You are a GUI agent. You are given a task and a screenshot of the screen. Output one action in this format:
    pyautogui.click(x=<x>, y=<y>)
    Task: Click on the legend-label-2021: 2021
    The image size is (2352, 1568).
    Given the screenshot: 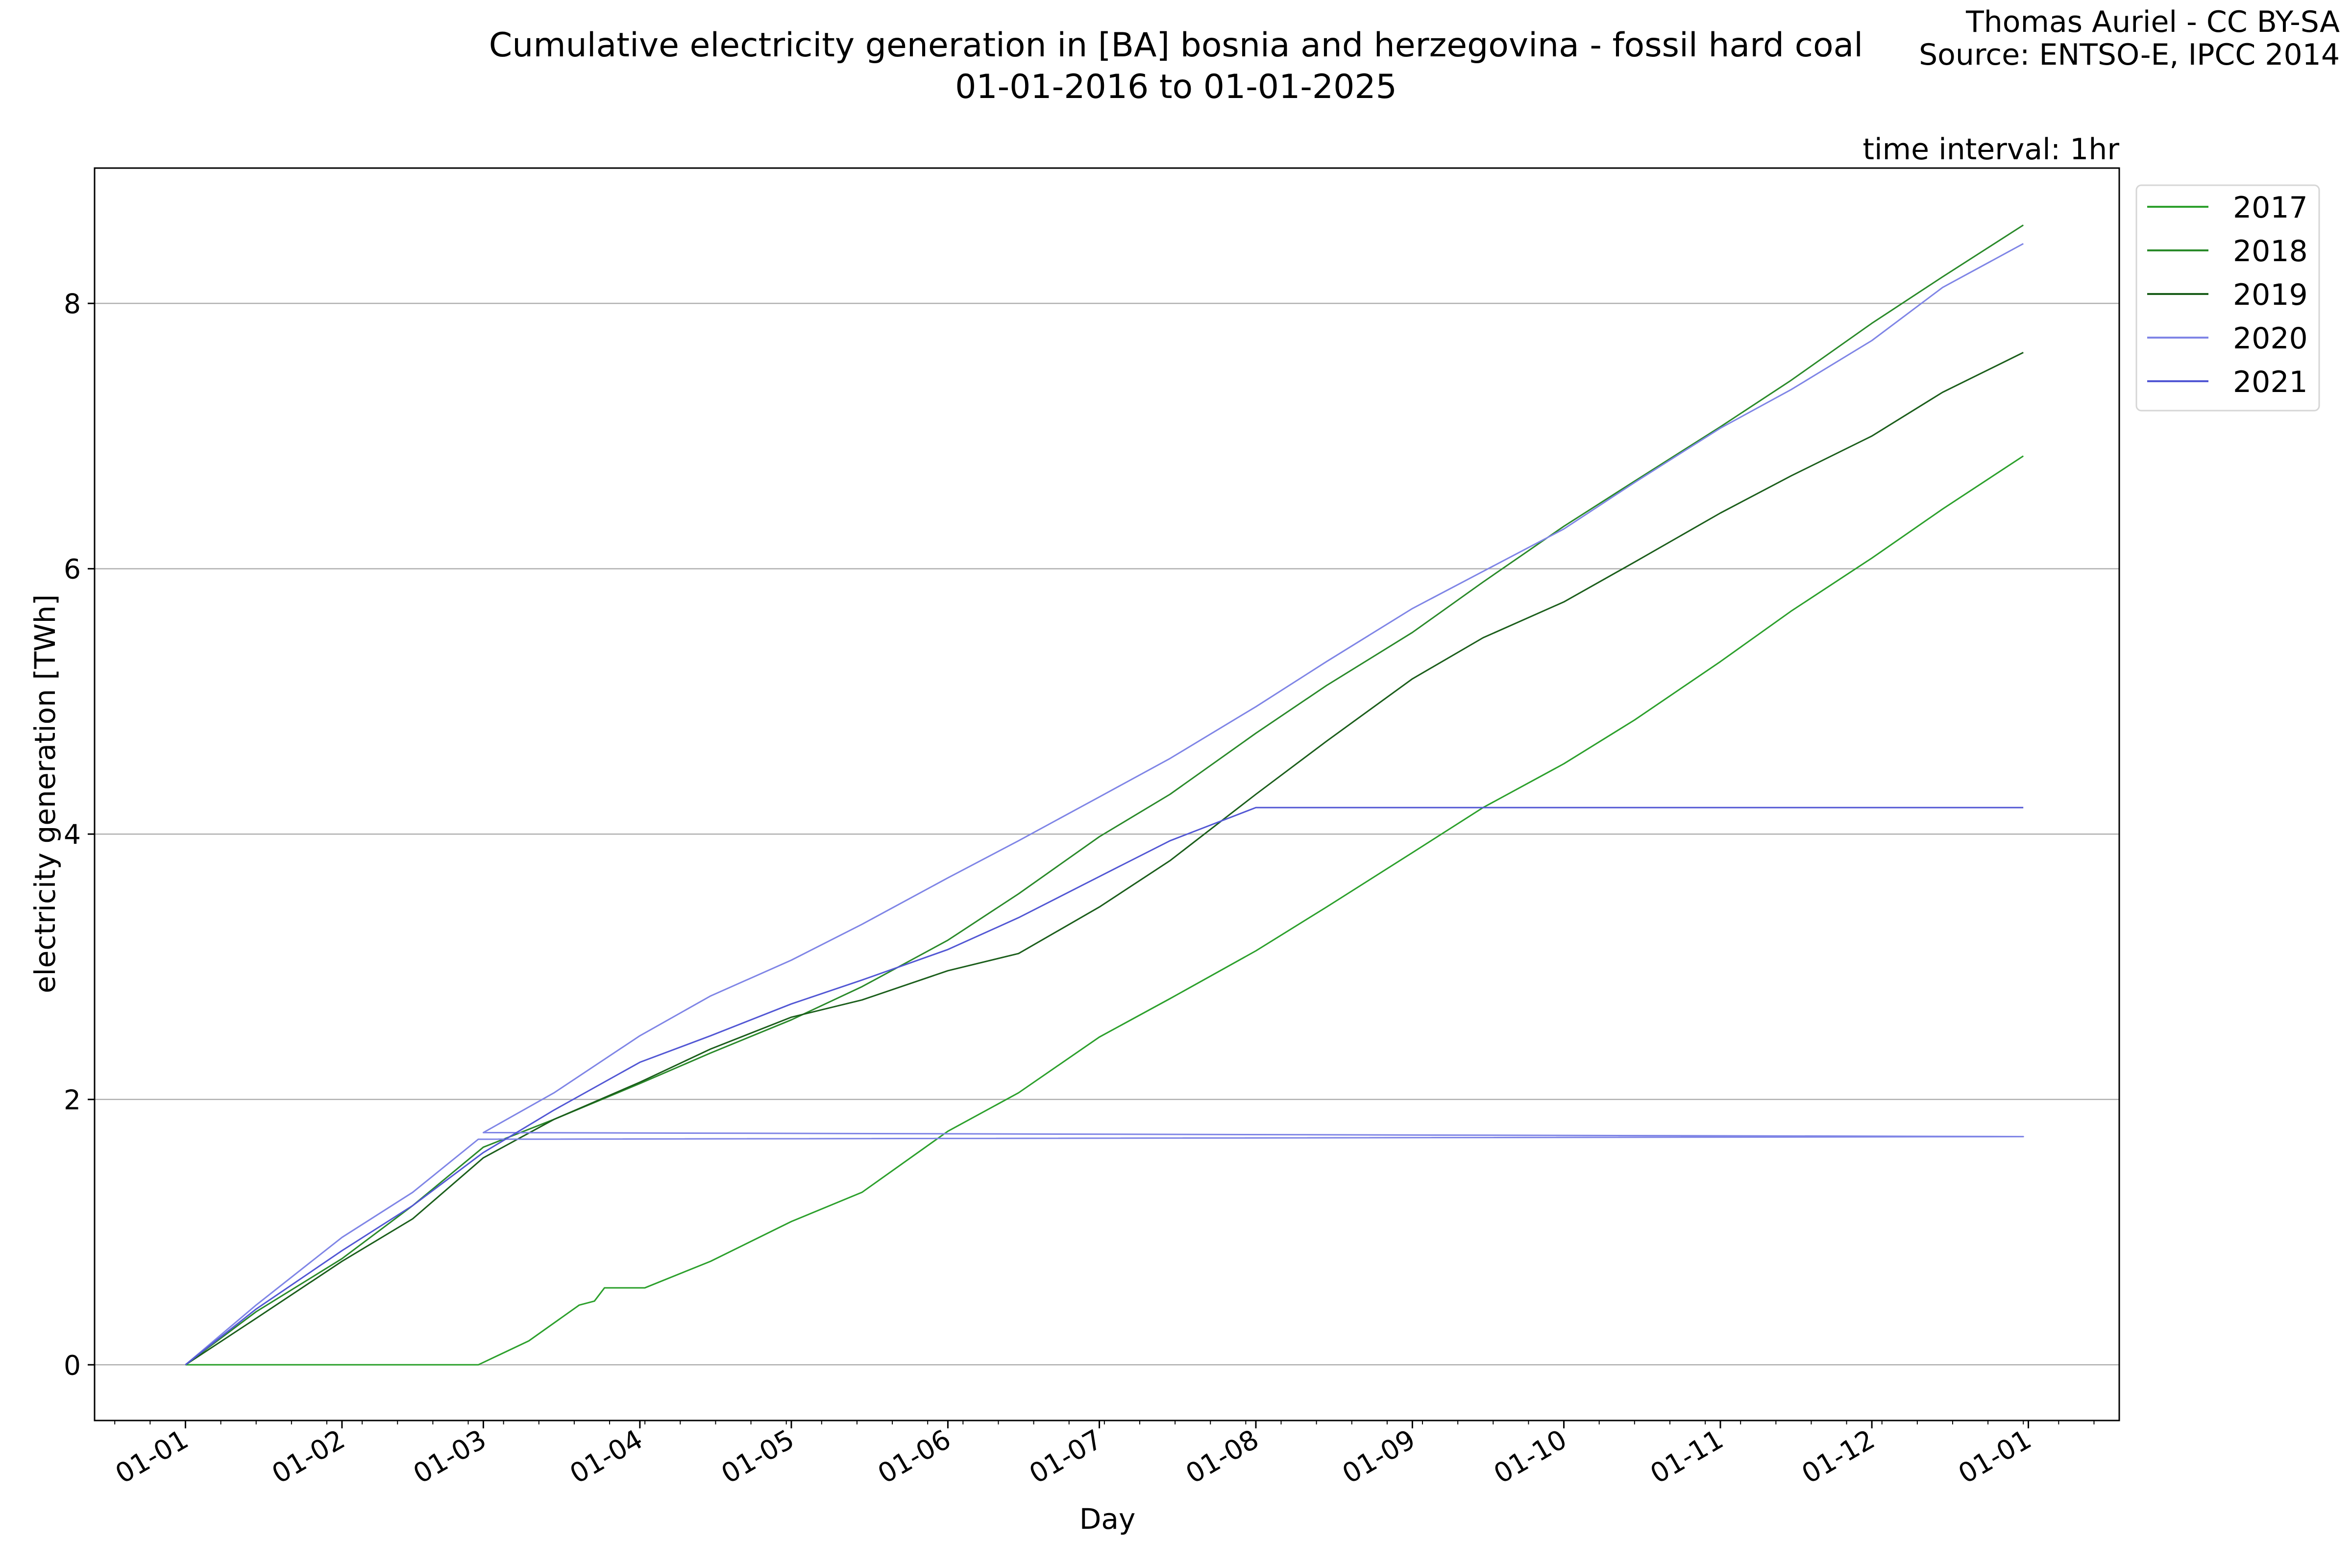 What is the action you would take?
    pyautogui.click(x=2270, y=382)
    